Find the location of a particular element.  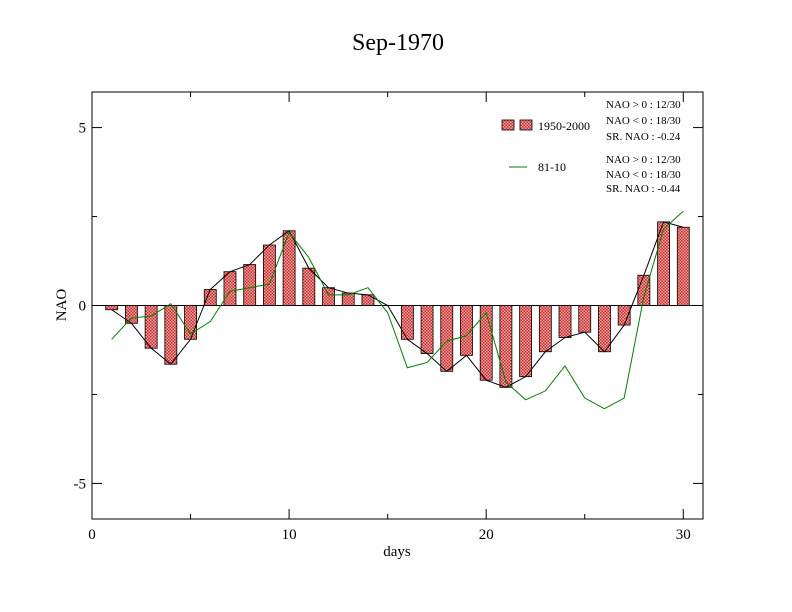

legend-bar-swatch-right is located at coordinates (526, 125).